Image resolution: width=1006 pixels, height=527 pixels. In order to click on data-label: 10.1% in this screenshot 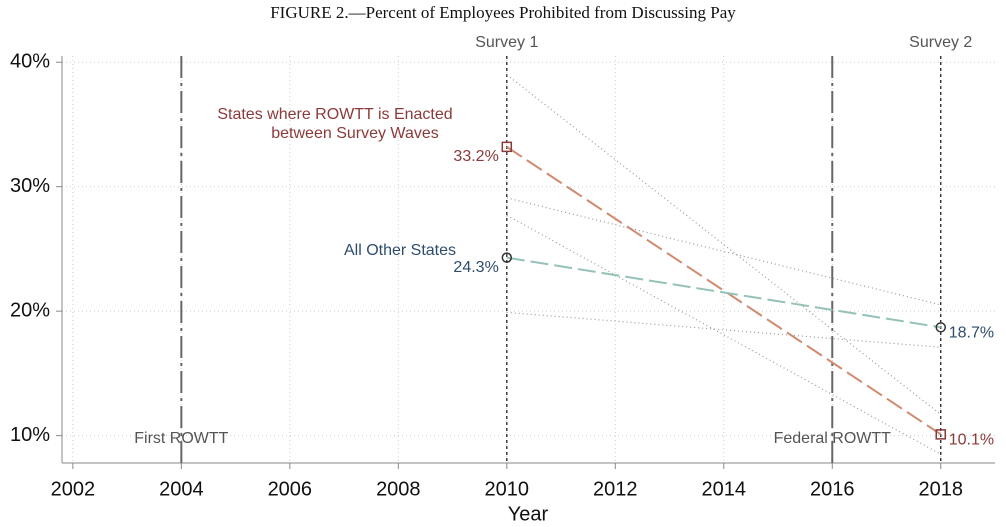, I will do `click(971, 440)`.